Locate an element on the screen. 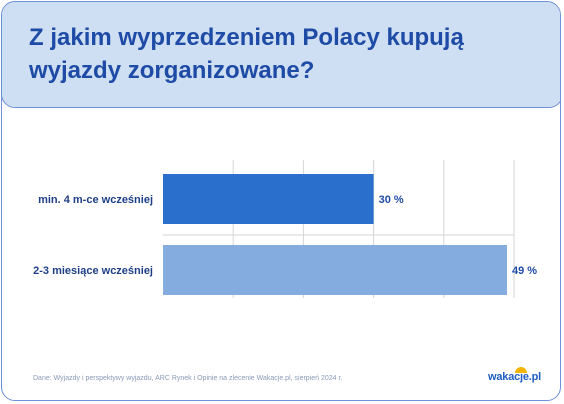 The width and height of the screenshot is (564, 404). category-label: min. 4 m-ce wcześniej is located at coordinates (95, 200).